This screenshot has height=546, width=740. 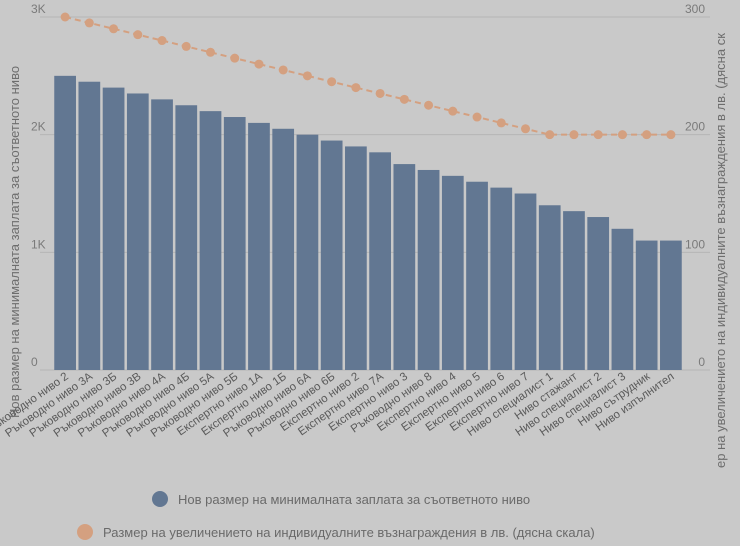 What do you see at coordinates (160, 499) in the screenshot?
I see `legend-bar-swatch` at bounding box center [160, 499].